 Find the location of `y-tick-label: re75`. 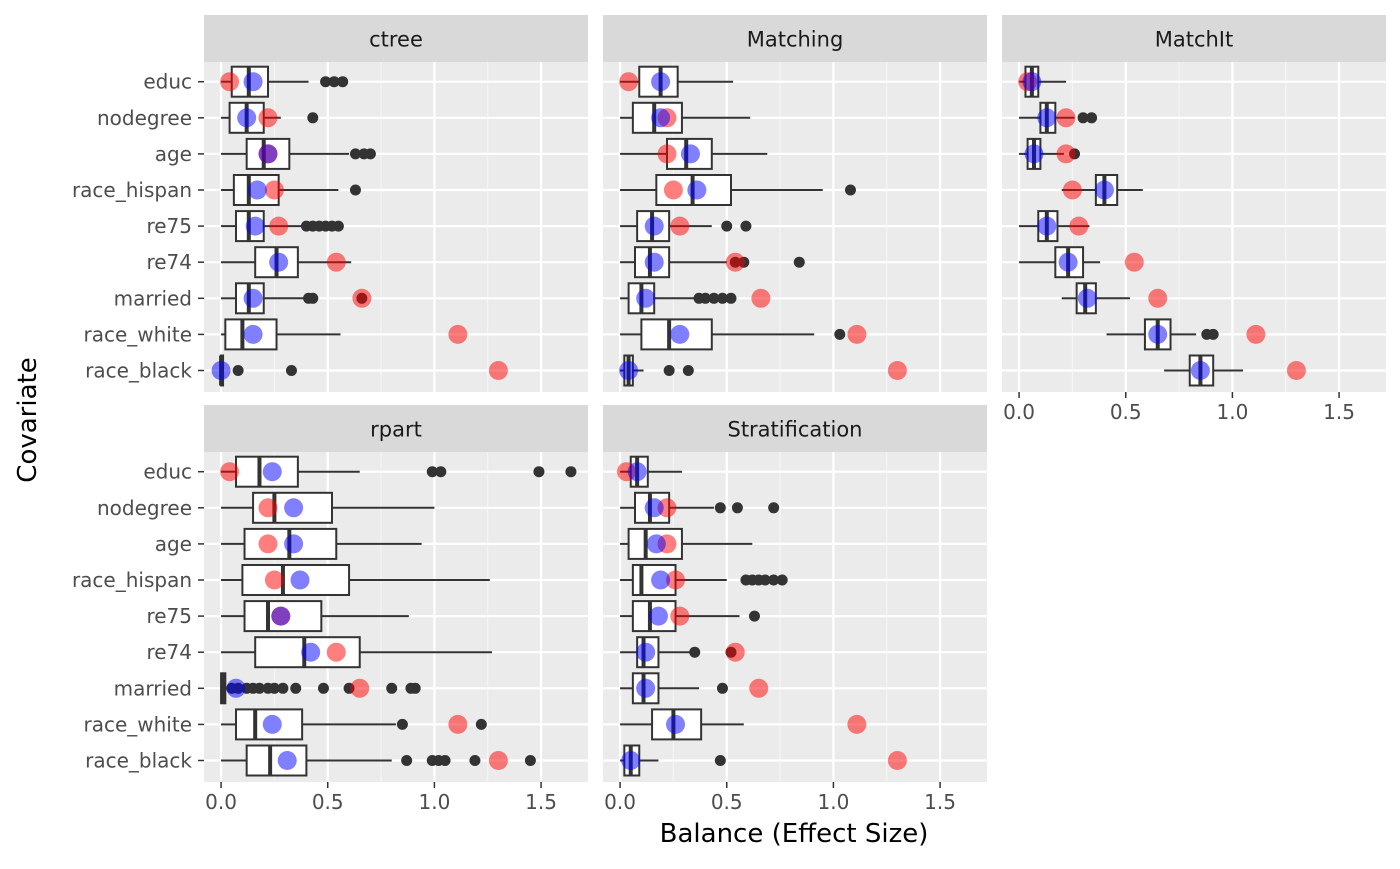

y-tick-label: re75 is located at coordinates (169, 226).